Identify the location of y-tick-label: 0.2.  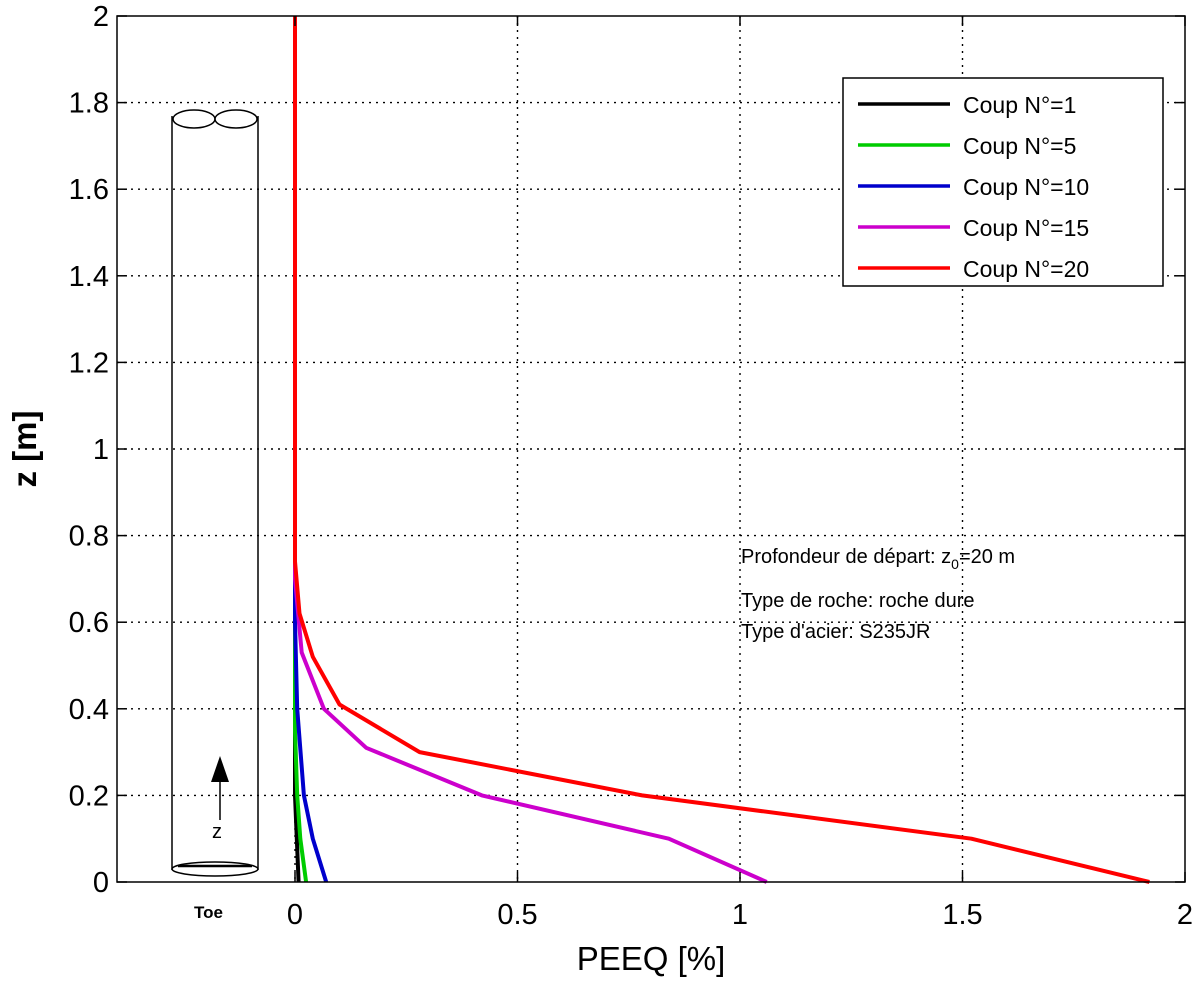
(89, 796).